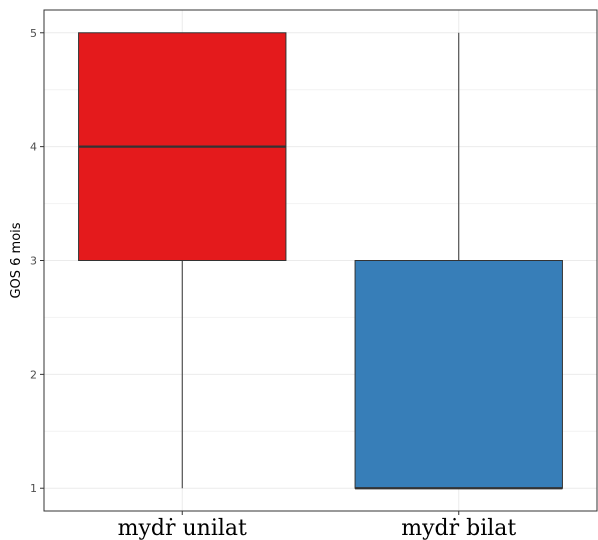 The image size is (598, 540). Describe the element at coordinates (16, 260) in the screenshot. I see `y-axis-label: GOS 6 mois` at that location.